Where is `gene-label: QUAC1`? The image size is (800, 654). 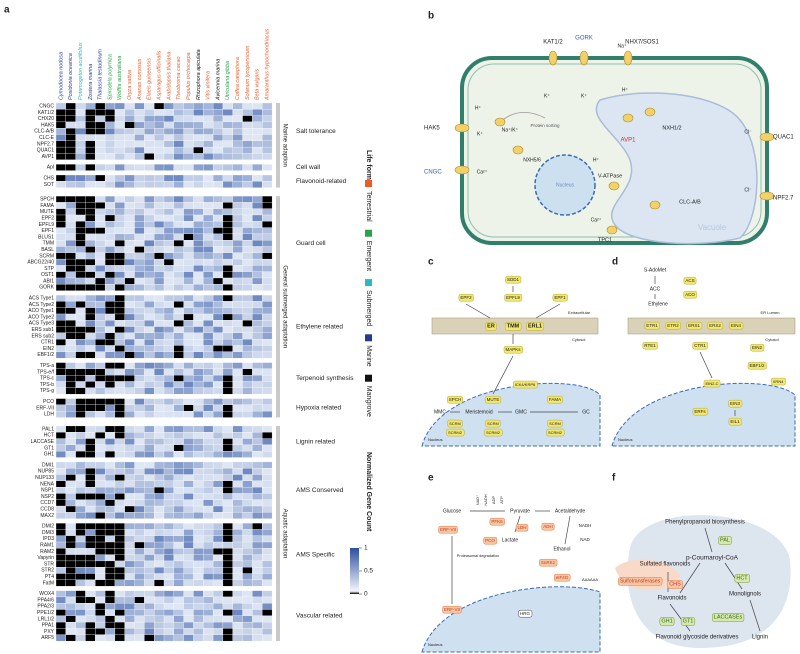 gene-label: QUAC1 is located at coordinates (45, 151).